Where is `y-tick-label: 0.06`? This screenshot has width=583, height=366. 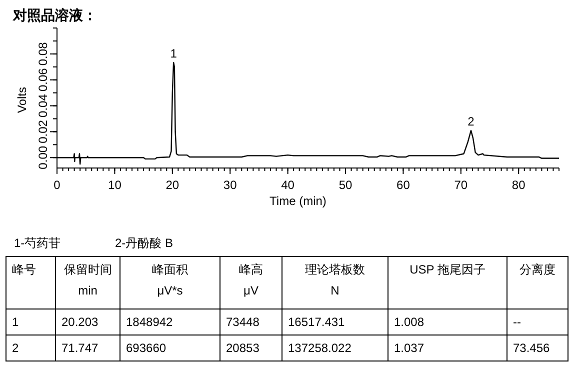 y-tick-label: 0.06 is located at coordinates (43, 80).